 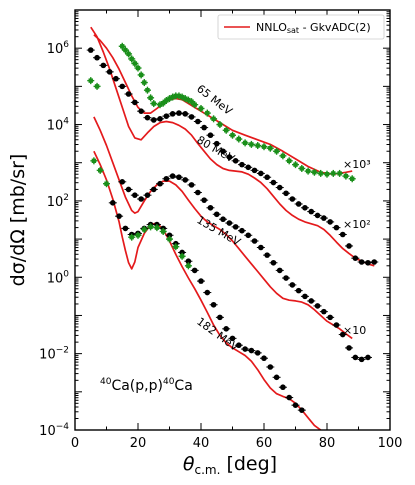 What do you see at coordinates (58, 48) in the screenshot?
I see `y-tick-label: 10⁶` at bounding box center [58, 48].